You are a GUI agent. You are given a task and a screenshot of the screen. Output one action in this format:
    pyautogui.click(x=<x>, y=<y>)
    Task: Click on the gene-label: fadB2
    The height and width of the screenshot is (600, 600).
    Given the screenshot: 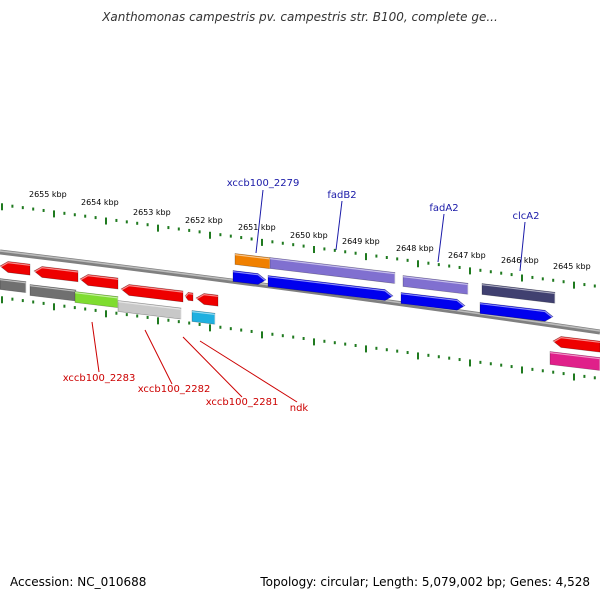 What is the action you would take?
    pyautogui.click(x=341, y=195)
    